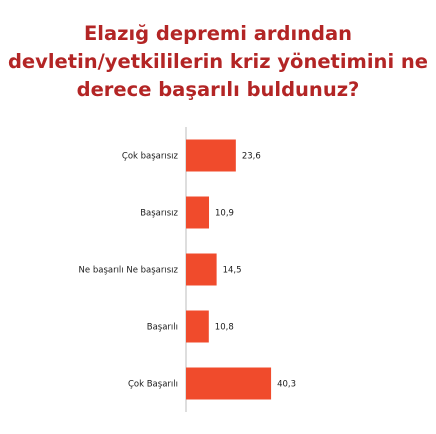 The height and width of the screenshot is (434, 436). I want to click on title-line-1: Elazığ depremi ardından, so click(218, 33).